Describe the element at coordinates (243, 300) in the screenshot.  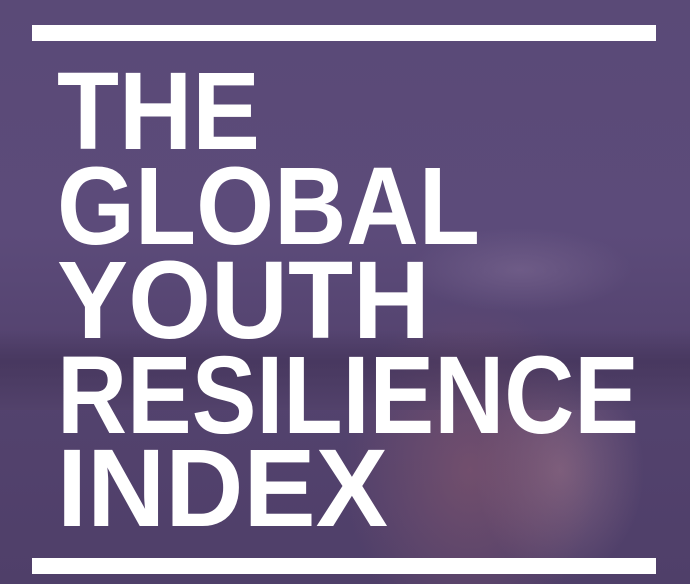
I see `title-line-youth: YOUTH` at that location.